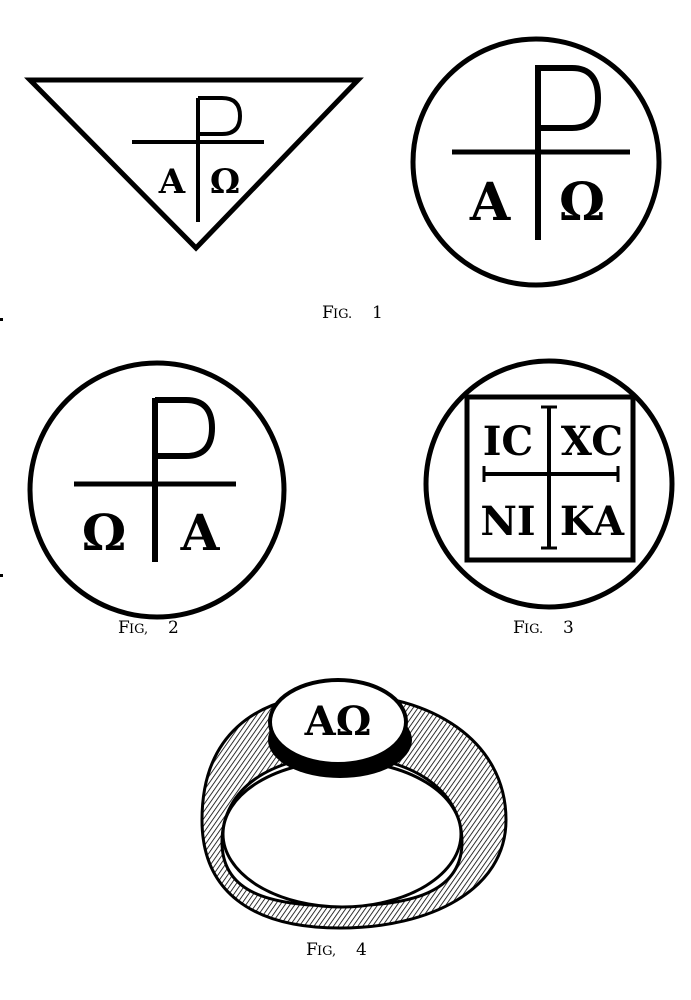 This screenshot has width=691, height=1000. Describe the element at coordinates (200, 532) in the screenshot. I see `fig2-alpha: A` at that location.